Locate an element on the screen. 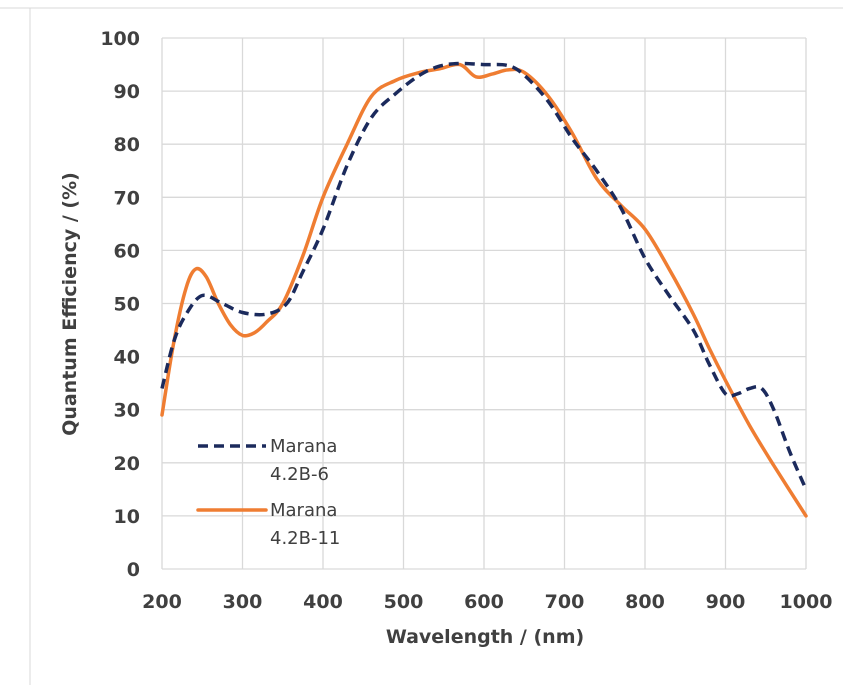 The image size is (843, 685). y-tick-labels: 0 10 20 30 40 50 60 70 80 90 100 is located at coordinates (120, 304).